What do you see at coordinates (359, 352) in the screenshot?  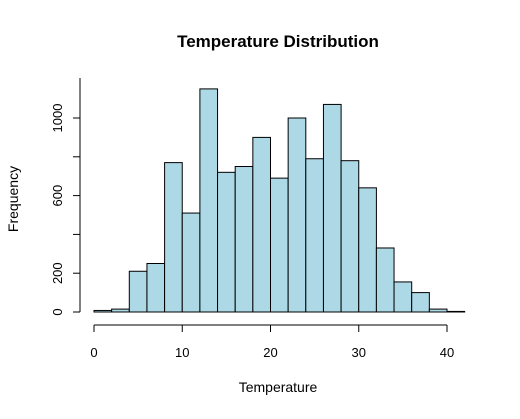 I see `x-tick-label-30: 30` at bounding box center [359, 352].